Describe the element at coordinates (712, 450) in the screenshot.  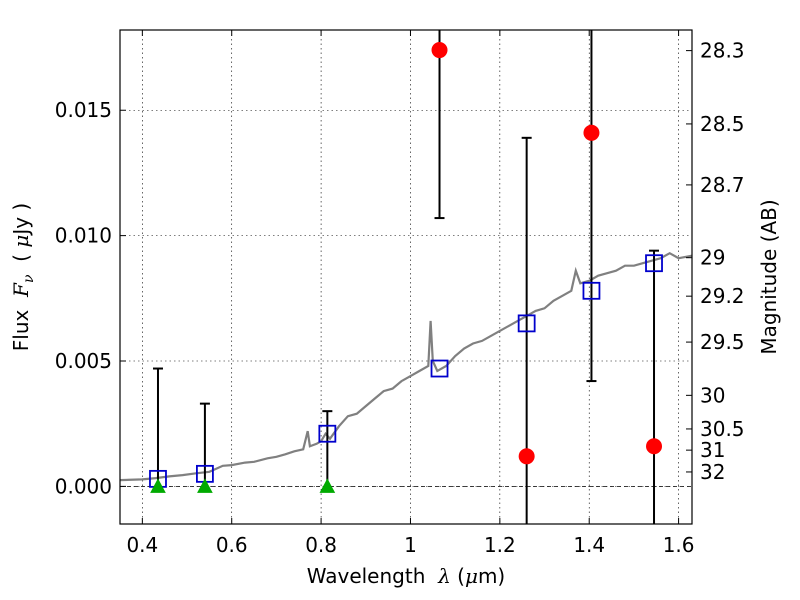
I see `magnitude-tick-label: 31` at that location.